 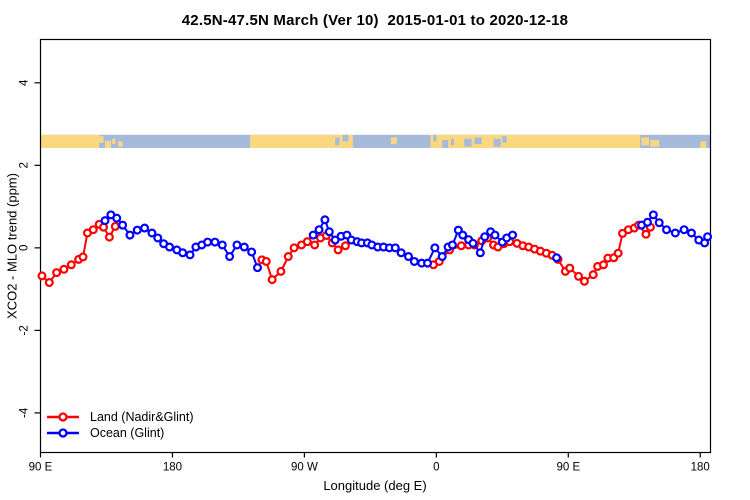 I want to click on x-tick-label: 90 W, so click(x=304, y=468).